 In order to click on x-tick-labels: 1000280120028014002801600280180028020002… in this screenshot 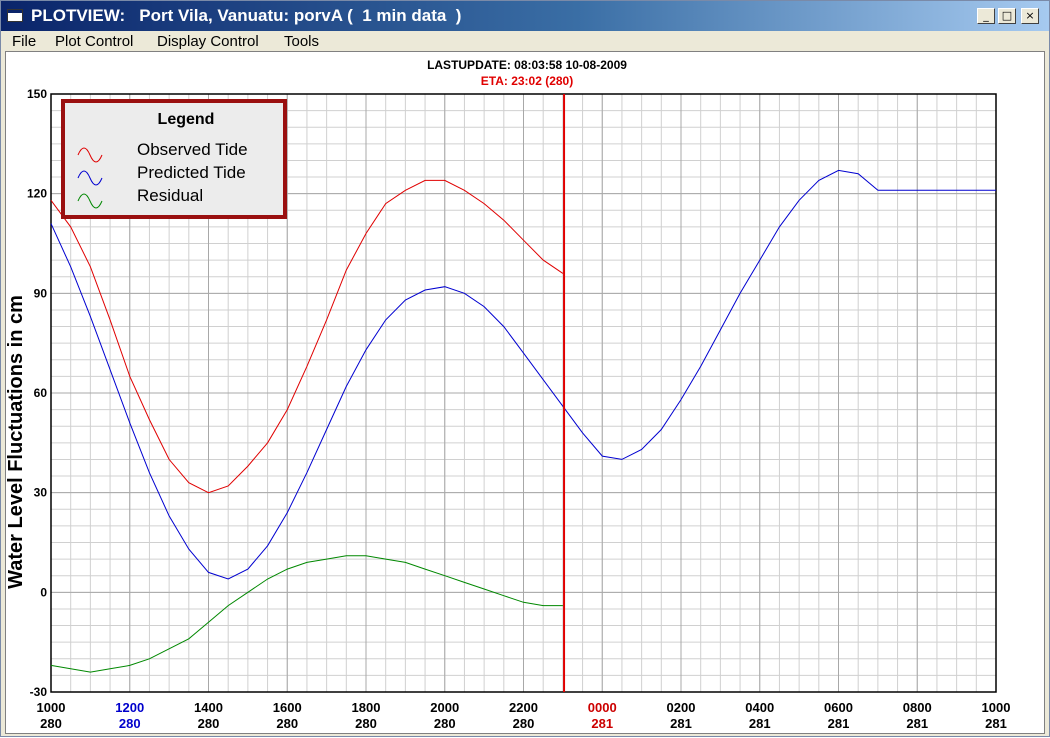, I will do `click(524, 715)`.